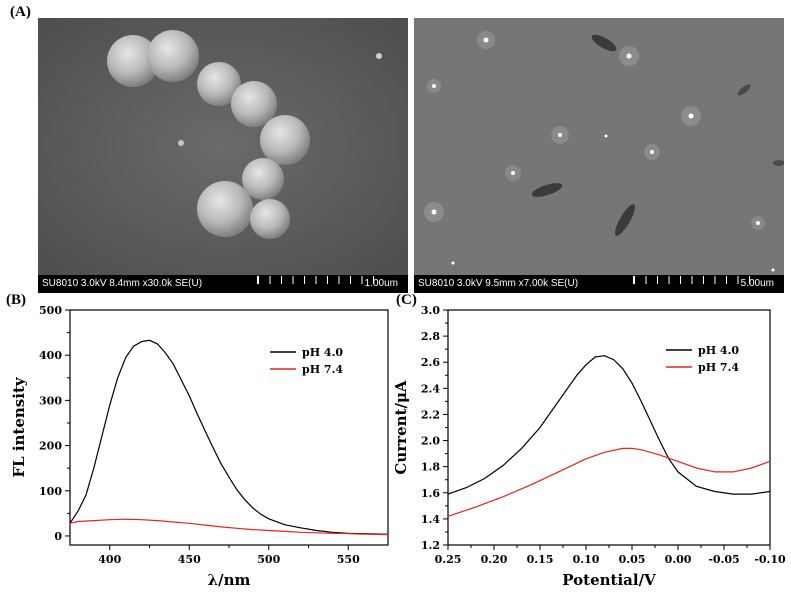 This screenshot has height=598, width=791. What do you see at coordinates (770, 559) in the screenshot?
I see `x-tick-label: -0.10` at bounding box center [770, 559].